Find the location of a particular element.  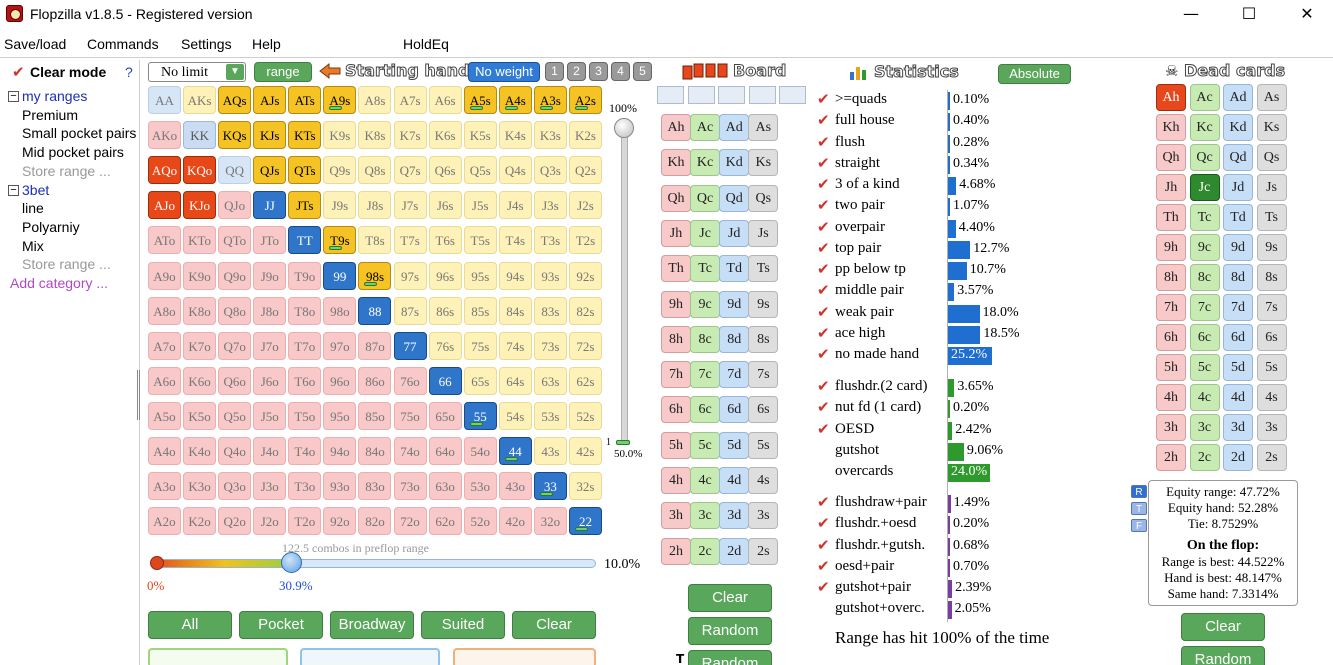

hand-cell-A3s: A3s is located at coordinates (550, 100).